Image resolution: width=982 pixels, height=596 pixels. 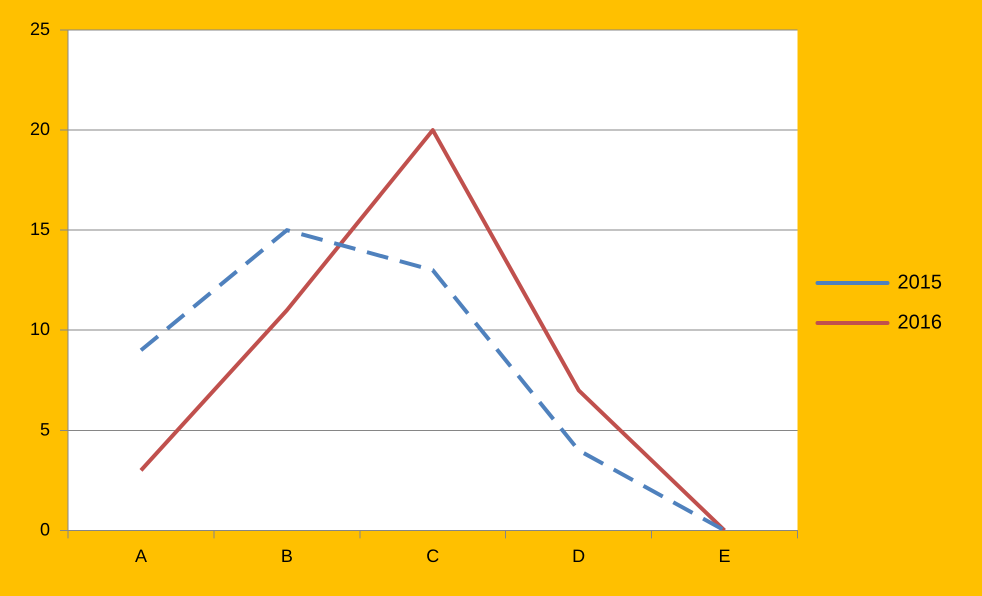 I want to click on y-tick-label: 25, so click(x=40, y=28).